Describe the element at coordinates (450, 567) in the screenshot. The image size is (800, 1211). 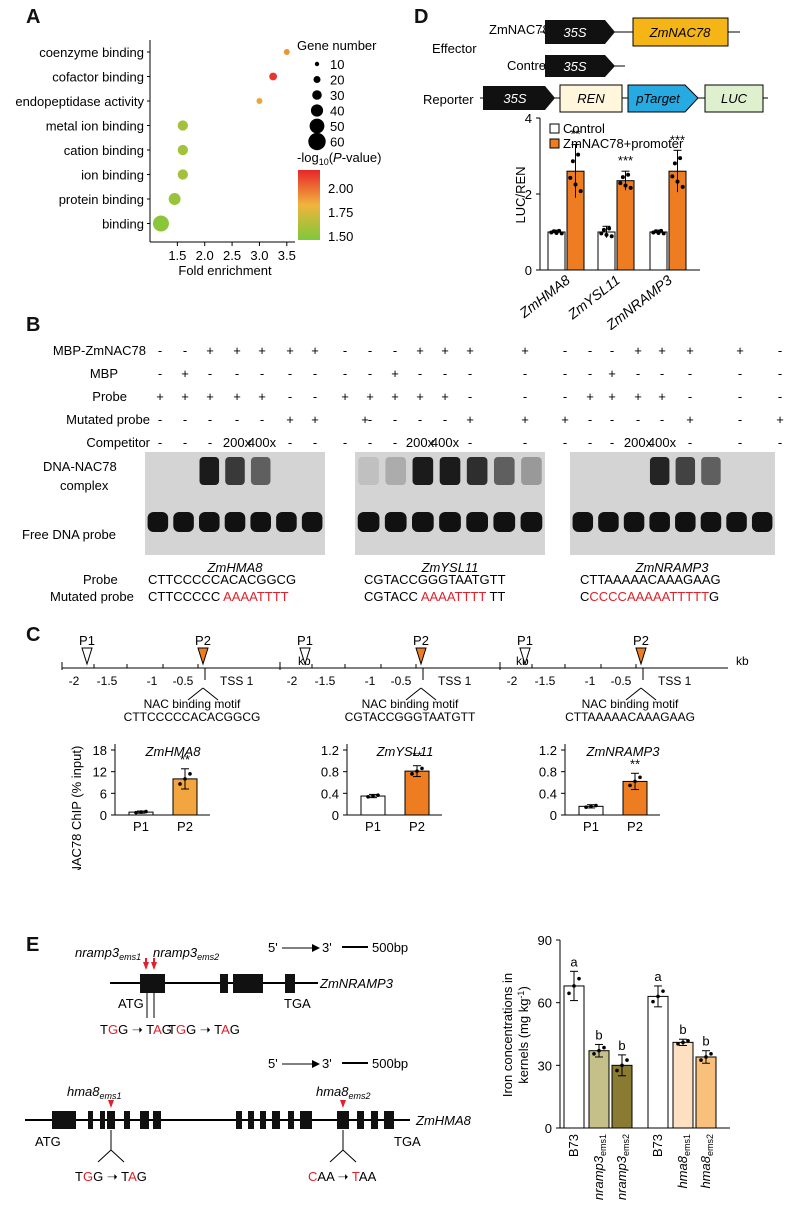
I see `b-gene-name: ZmYSL11` at that location.